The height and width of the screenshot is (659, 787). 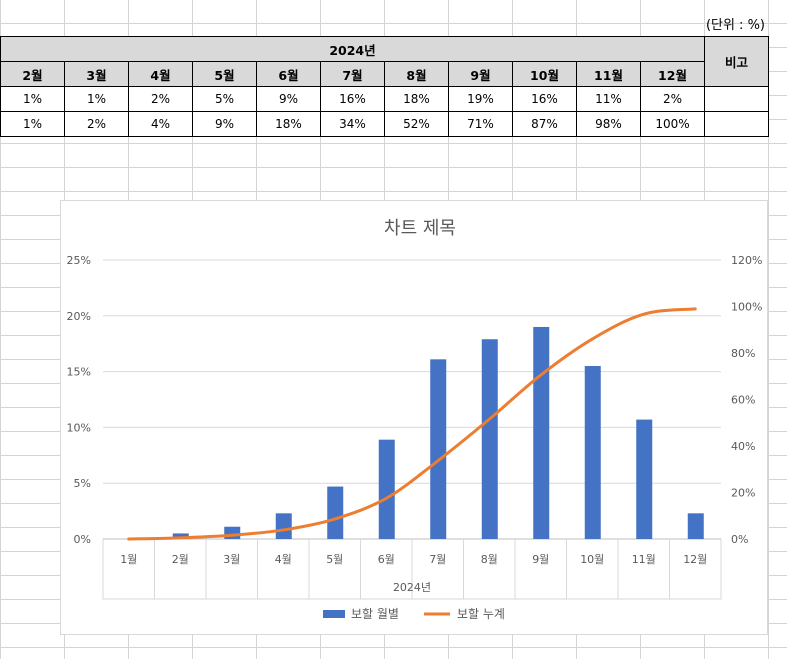 What do you see at coordinates (386, 559) in the screenshot?
I see `x-tick-label: 6월` at bounding box center [386, 559].